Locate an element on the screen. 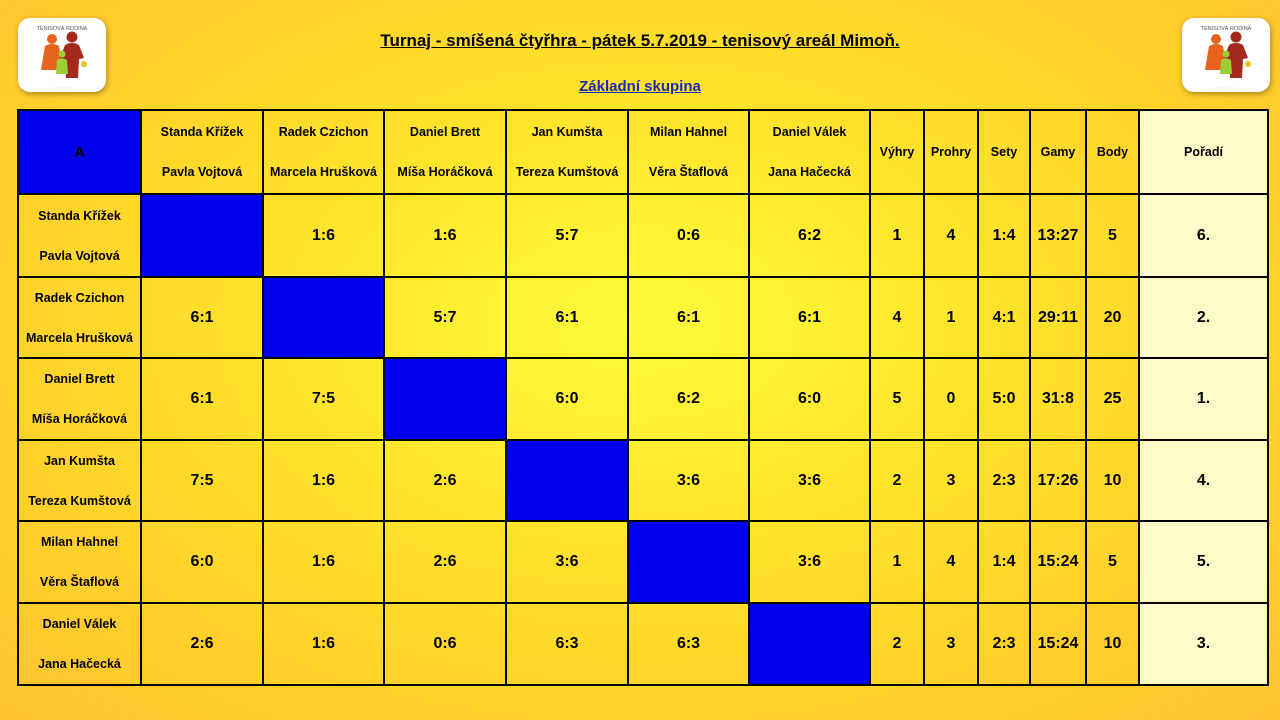  column-team-header: Milan Hahnel Věra Štaflová is located at coordinates (688, 152).